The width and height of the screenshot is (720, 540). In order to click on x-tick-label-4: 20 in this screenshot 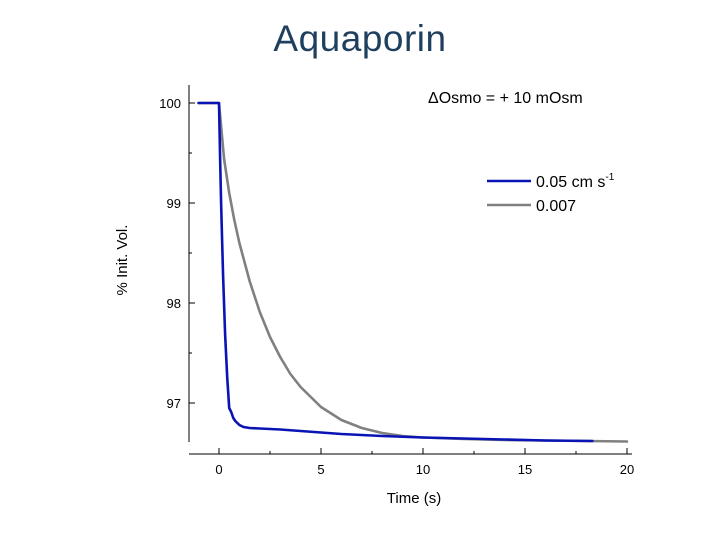, I will do `click(627, 469)`.